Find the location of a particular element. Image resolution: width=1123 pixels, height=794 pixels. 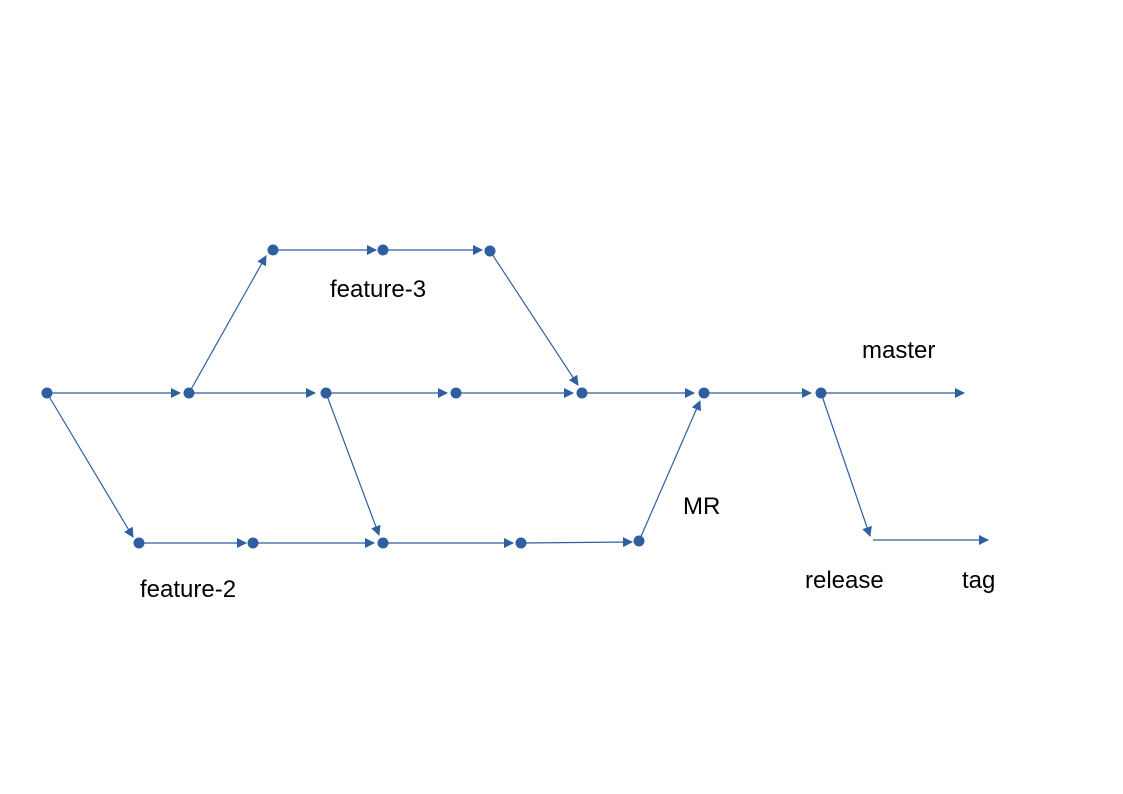

edge-release is located at coordinates (846, 464).